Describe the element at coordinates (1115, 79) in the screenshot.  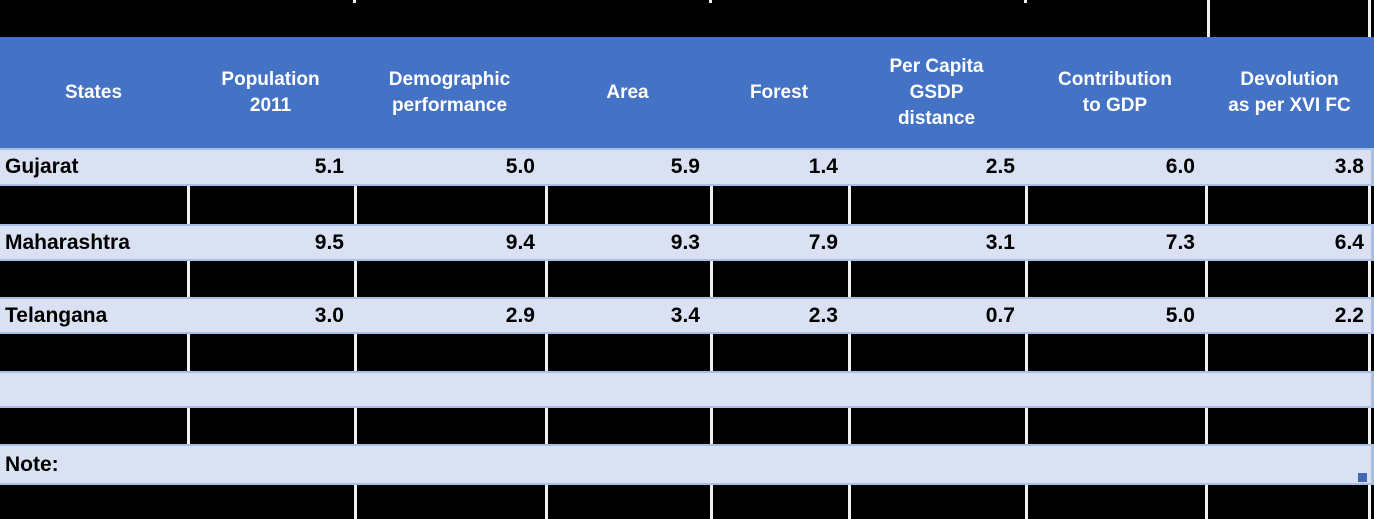
I see `header-line: Contribution` at that location.